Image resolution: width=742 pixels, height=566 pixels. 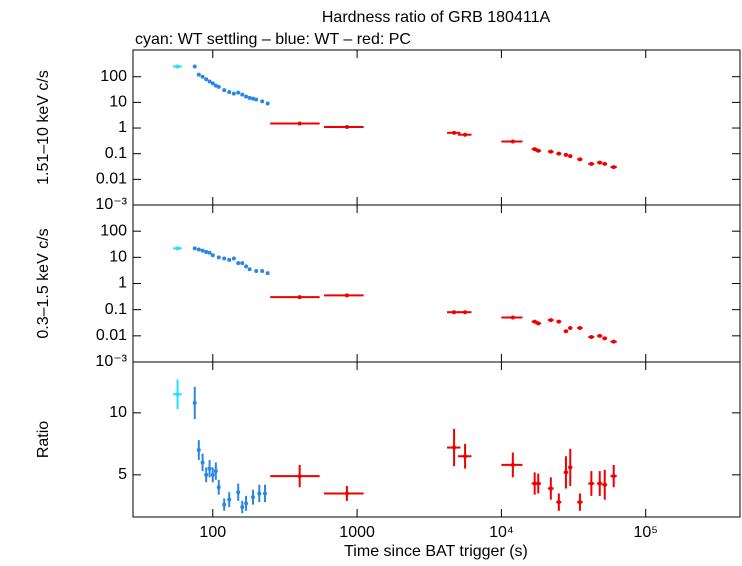 I want to click on chart-title: Hardness ratio of GRB 180411A, so click(x=436, y=17).